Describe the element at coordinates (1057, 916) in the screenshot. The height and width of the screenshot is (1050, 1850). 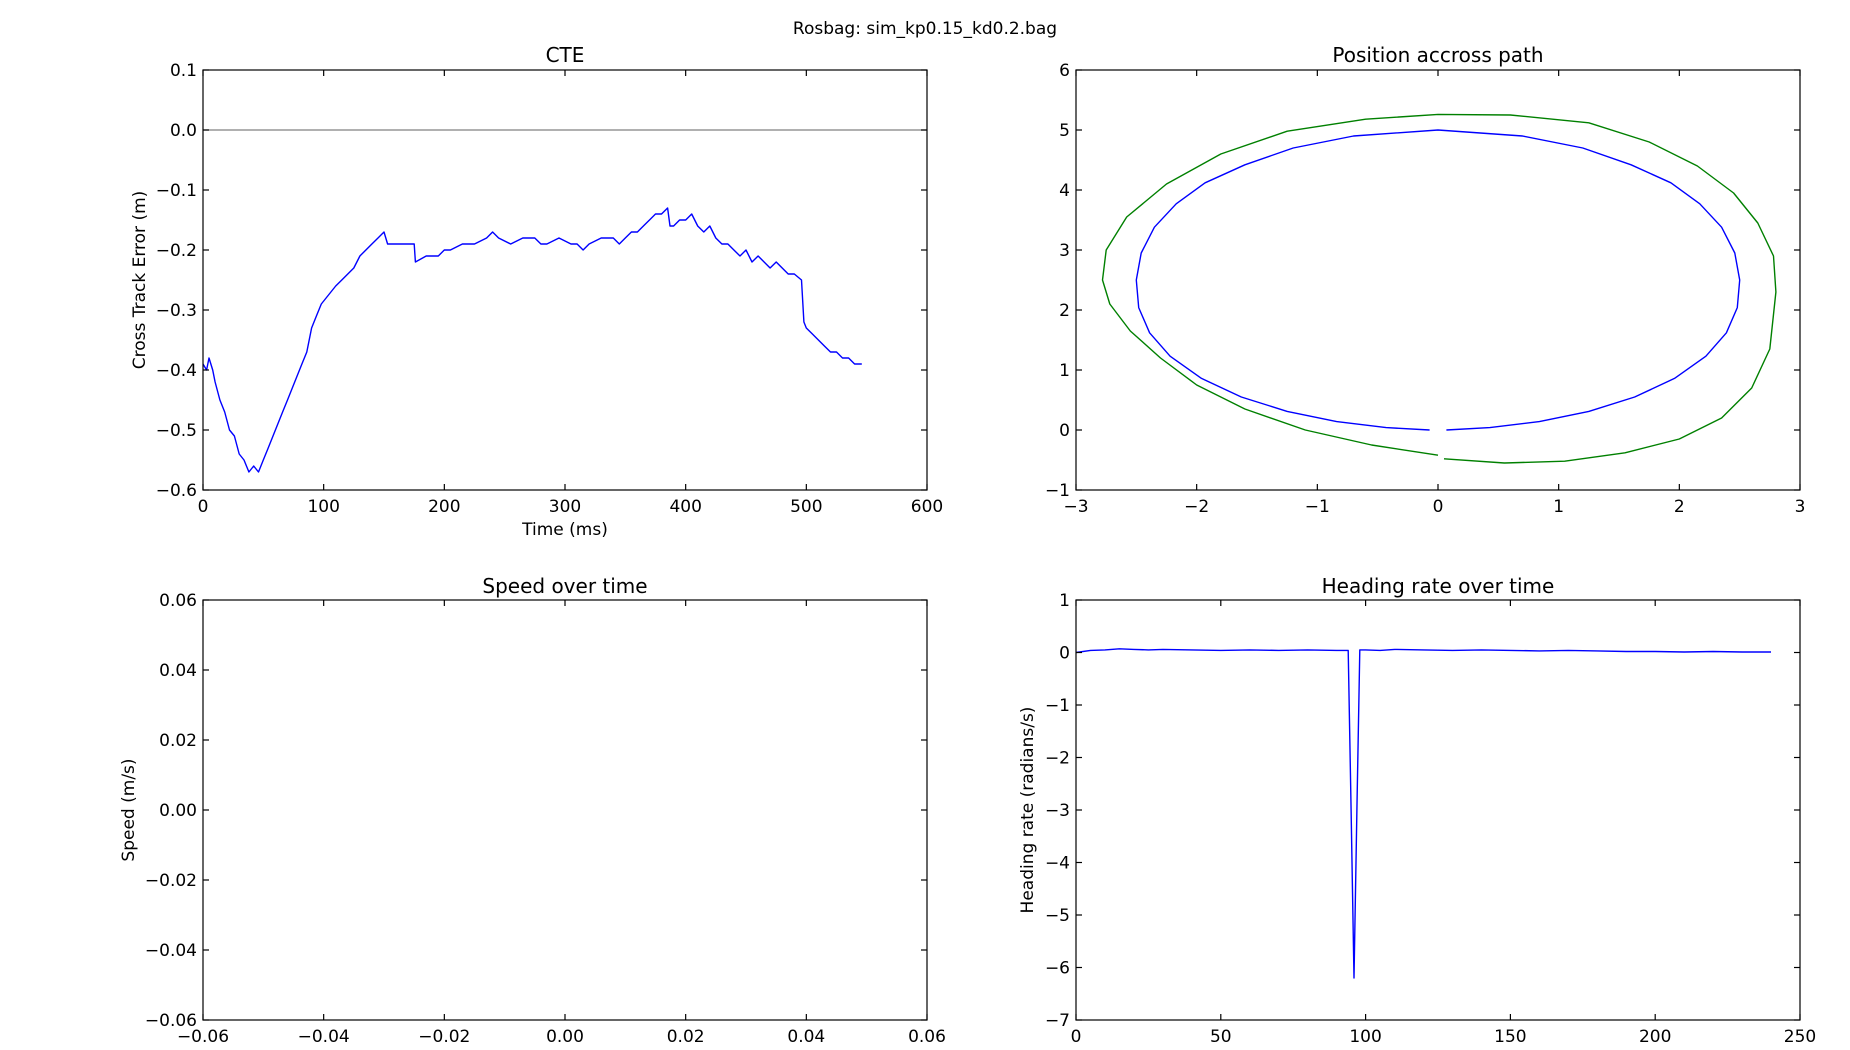
I see `heading-ytick-label: −5` at that location.